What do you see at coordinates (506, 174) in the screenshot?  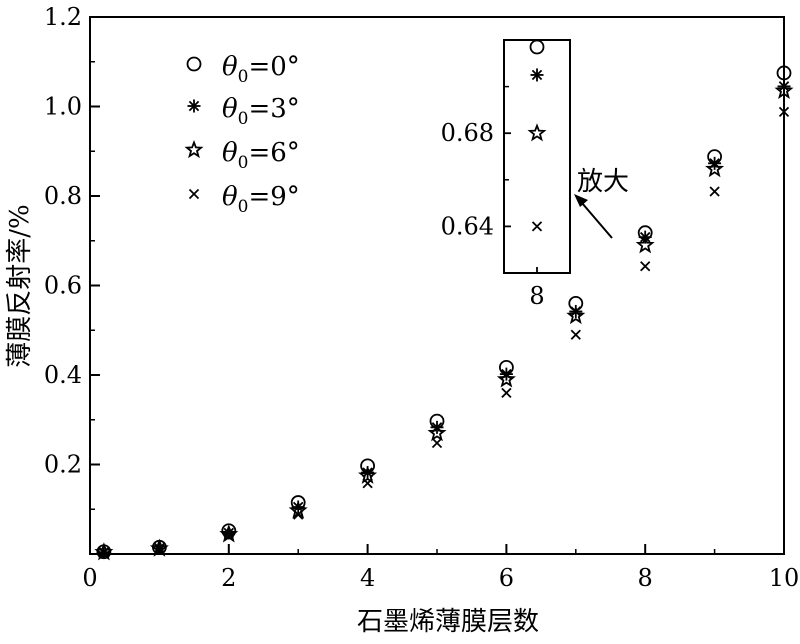 I see `zoom-inset: 0.68 0.64 8` at bounding box center [506, 174].